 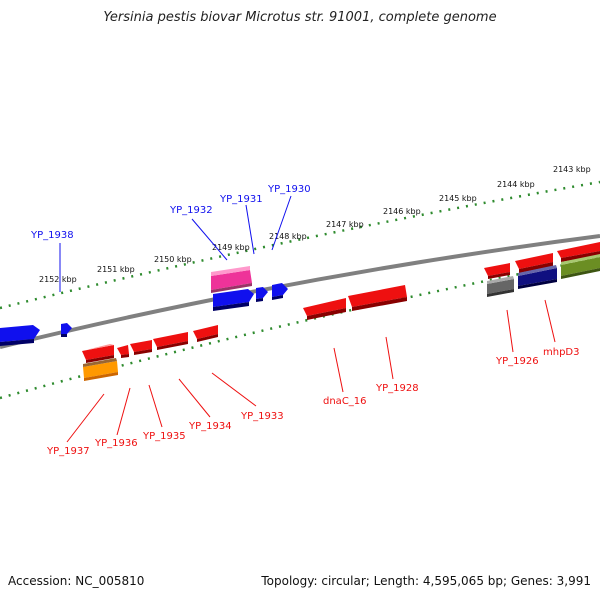 What do you see at coordinates (516, 184) in the screenshot?
I see `kbp-label: 2144 kbp` at bounding box center [516, 184].